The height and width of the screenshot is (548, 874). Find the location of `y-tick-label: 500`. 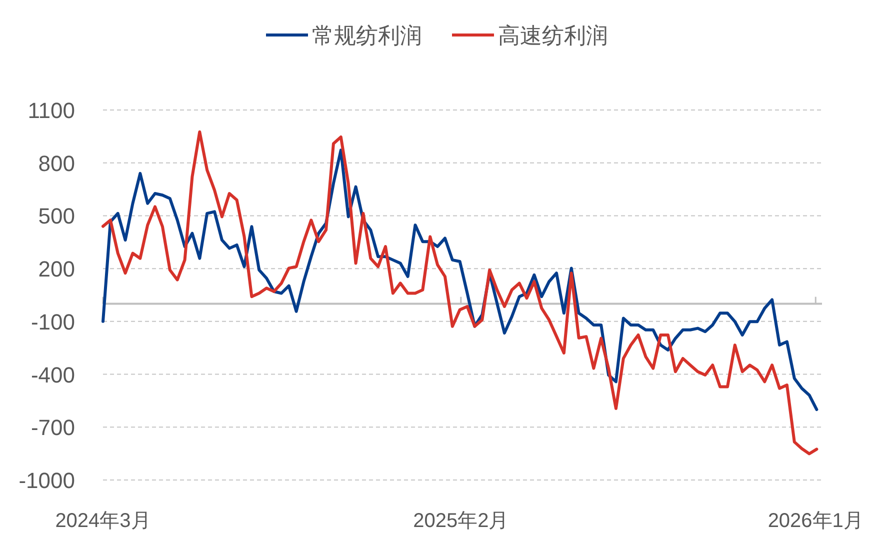

y-tick-label: 500 is located at coordinates (56, 216).